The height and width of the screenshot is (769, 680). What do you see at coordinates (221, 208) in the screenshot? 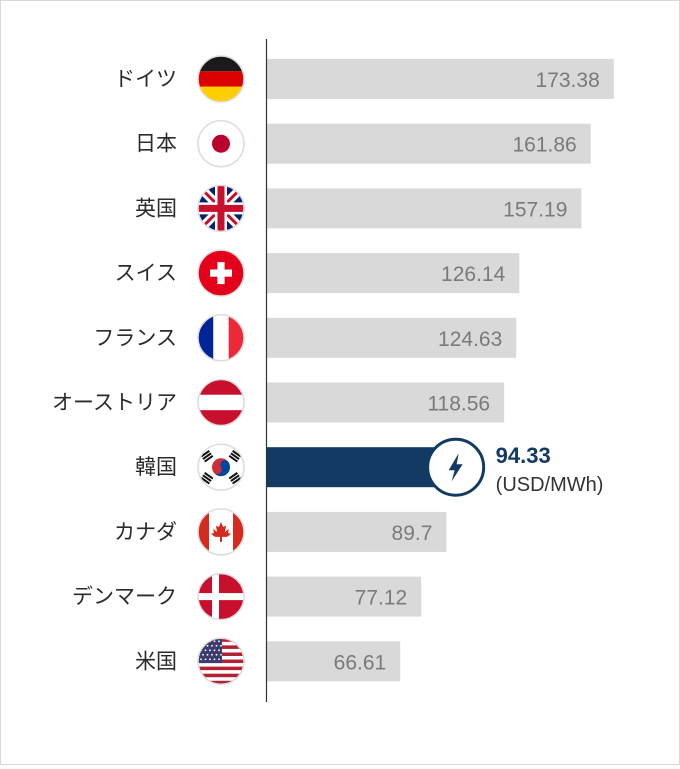
I see `uk-flag-icon` at bounding box center [221, 208].